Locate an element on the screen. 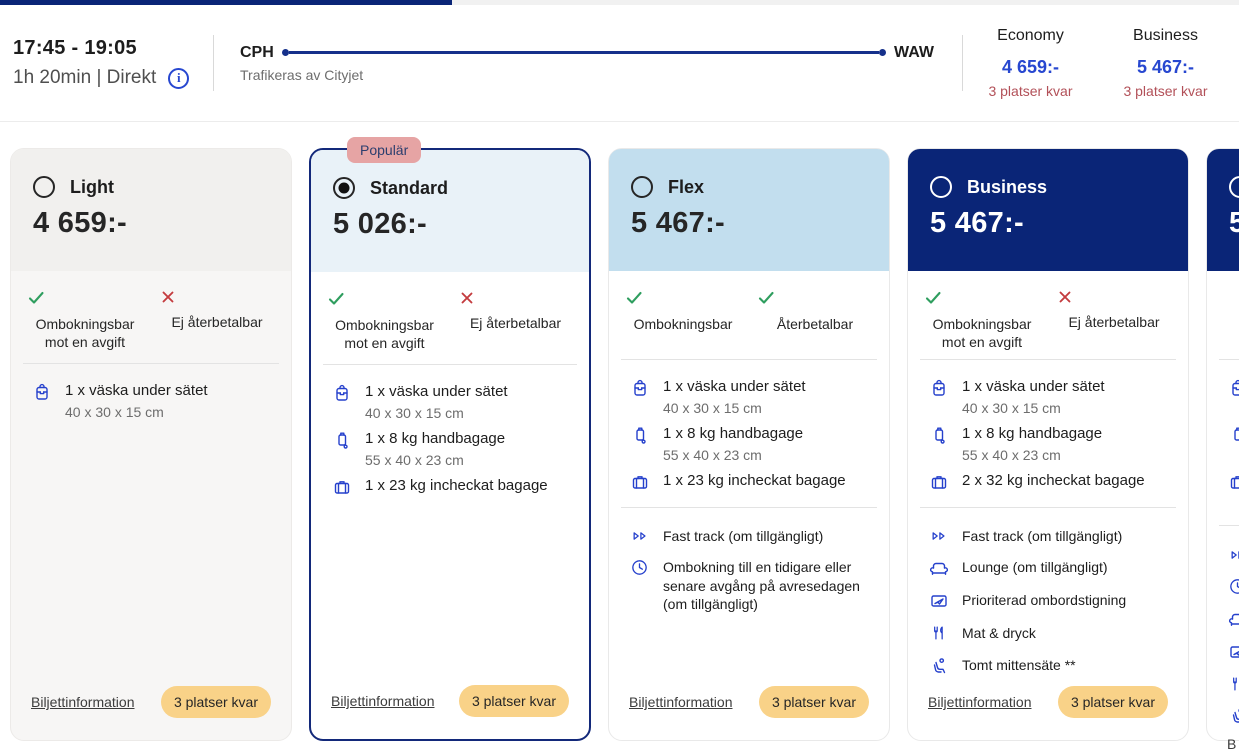 Image resolution: width=1239 pixels, height=749 pixels. fast-track-icon is located at coordinates (639, 536).